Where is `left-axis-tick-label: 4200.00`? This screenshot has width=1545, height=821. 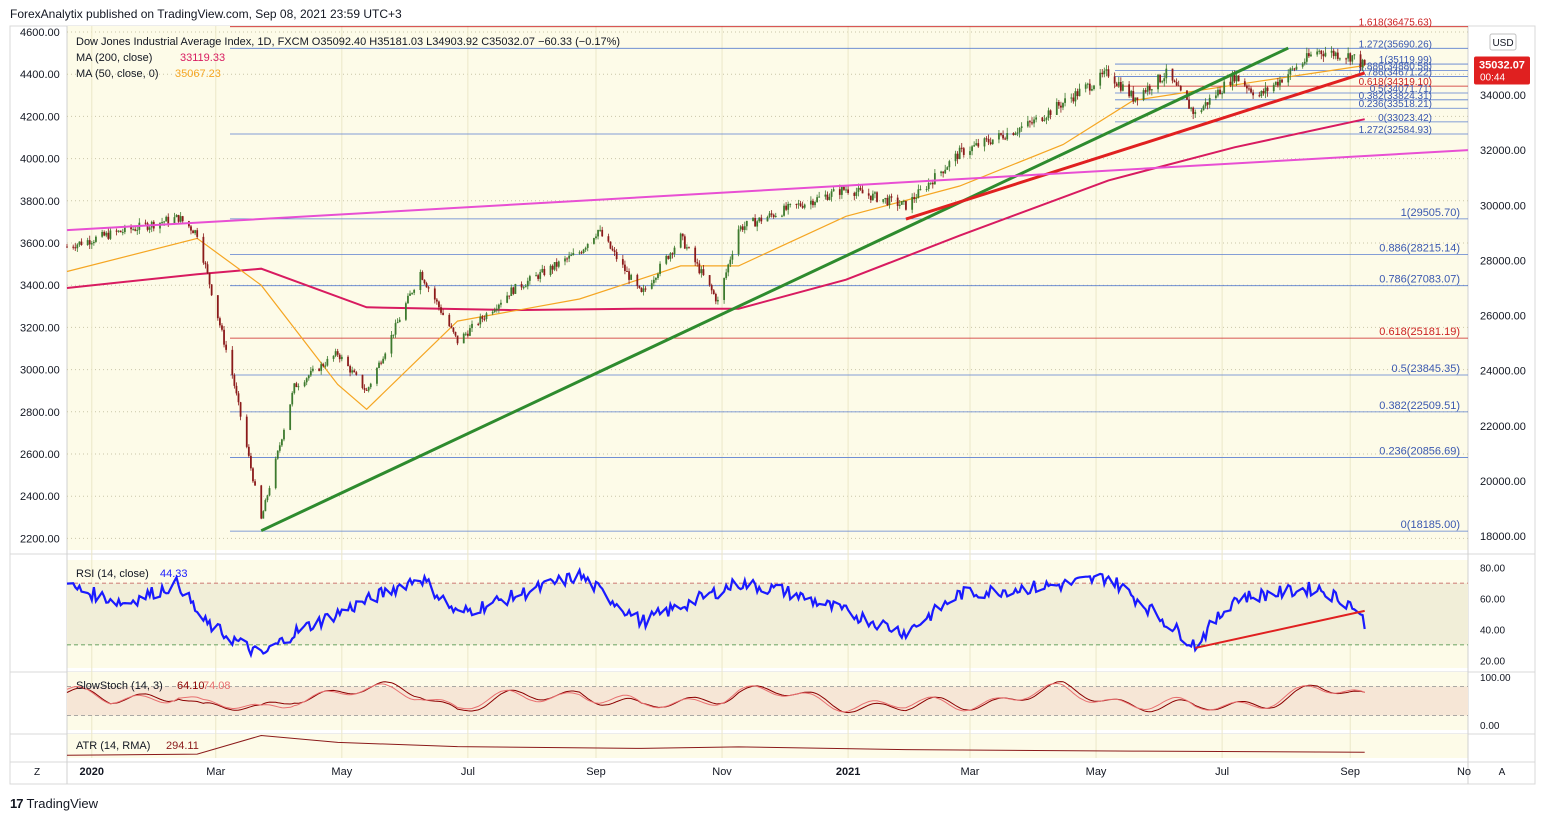
left-axis-tick-label: 4200.00 is located at coordinates (40, 117).